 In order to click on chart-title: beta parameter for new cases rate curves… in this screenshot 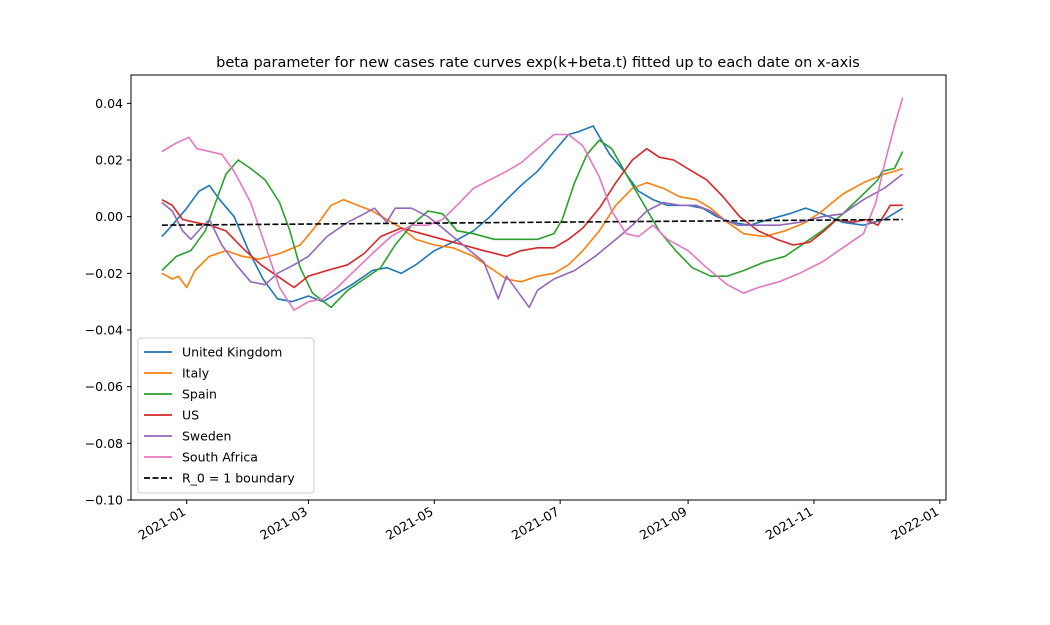, I will do `click(538, 63)`.